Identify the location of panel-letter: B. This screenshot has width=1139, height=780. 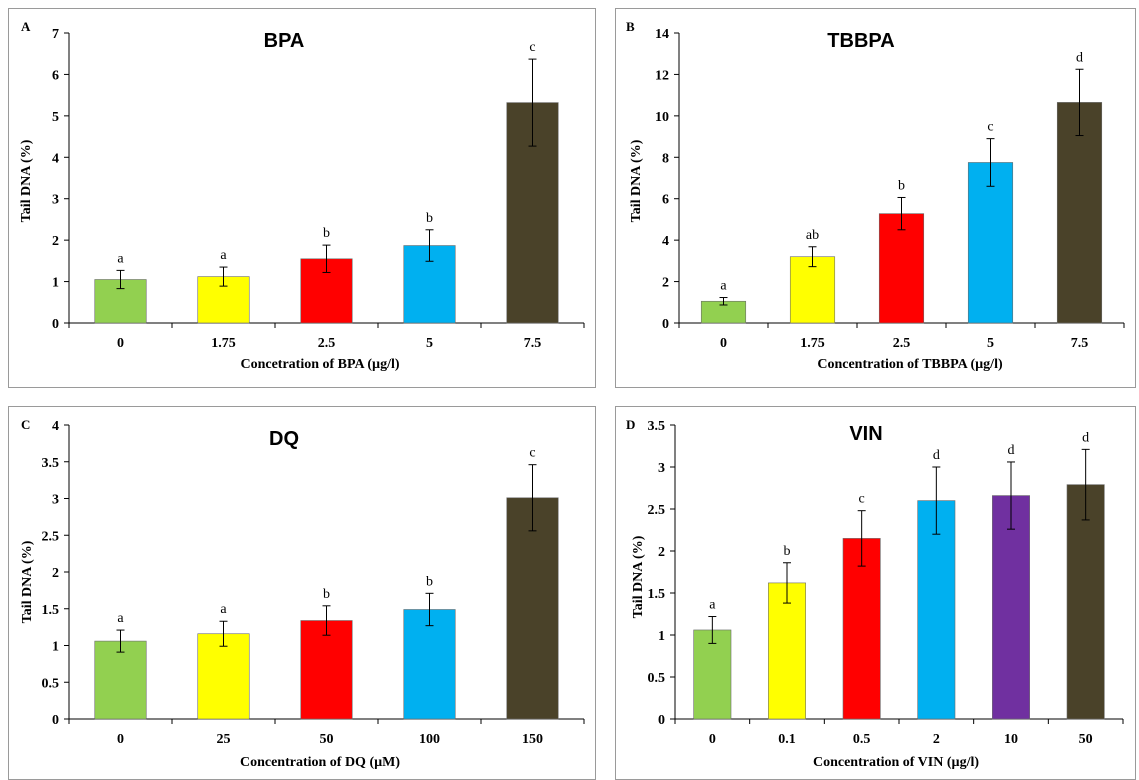
(630, 26).